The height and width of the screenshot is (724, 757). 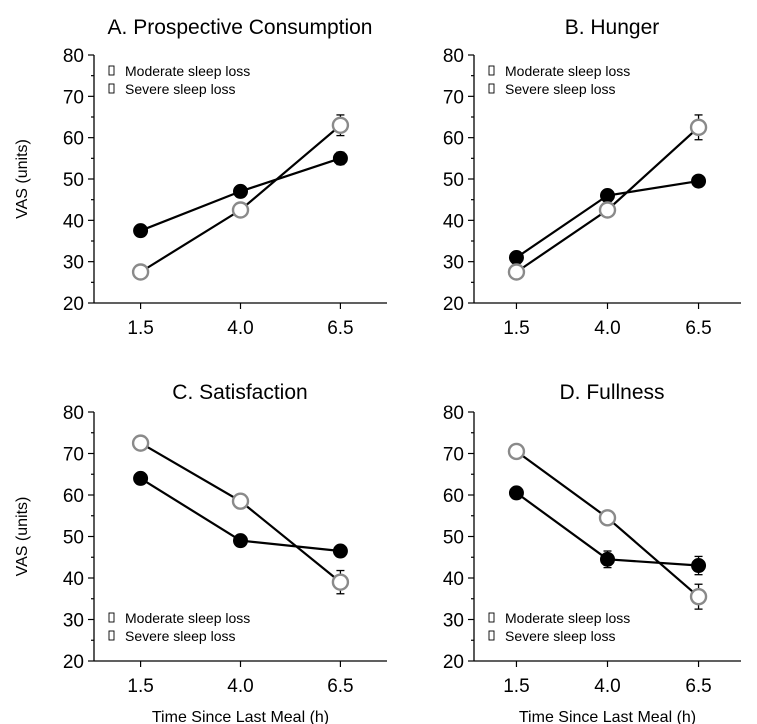 What do you see at coordinates (240, 27) in the screenshot?
I see `chart-title: A. Prospective Consumption` at bounding box center [240, 27].